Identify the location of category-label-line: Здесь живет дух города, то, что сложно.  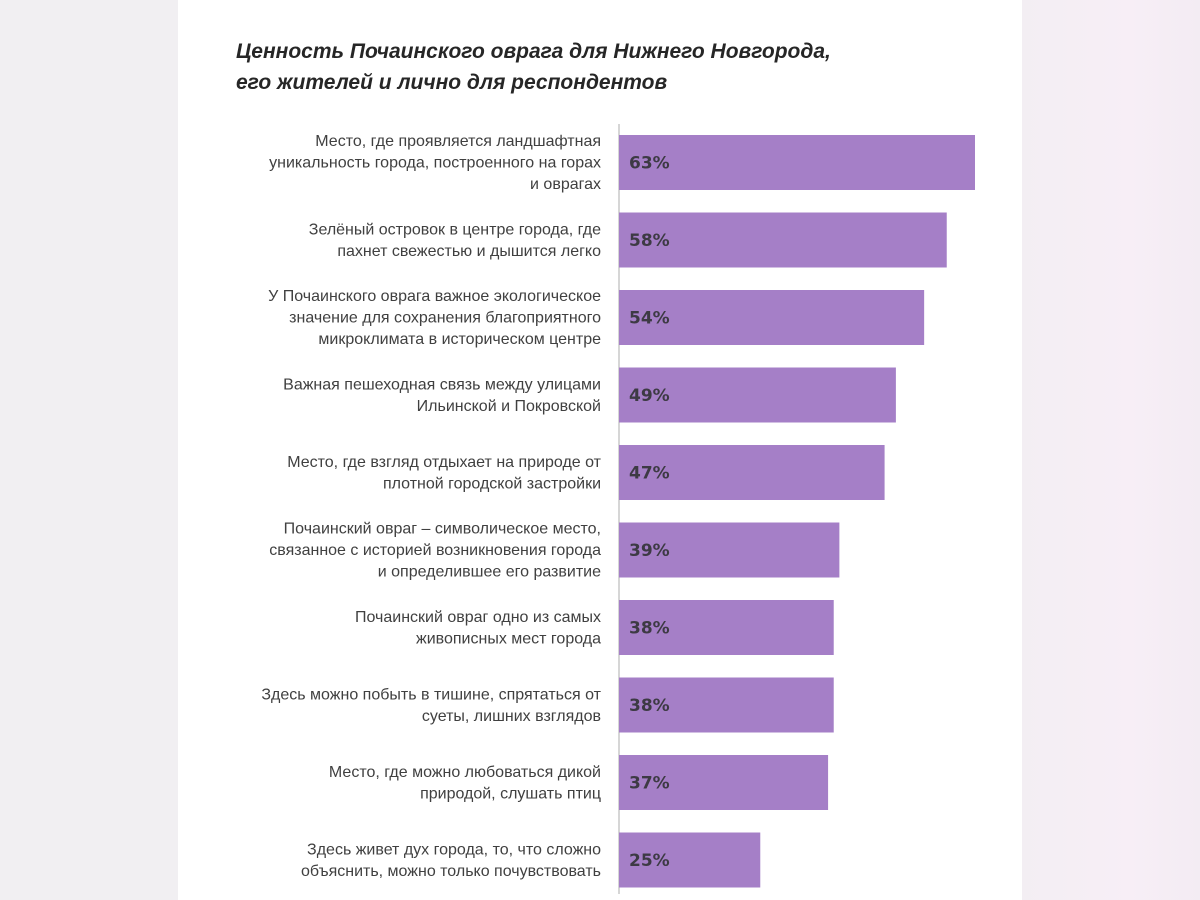
(454, 849).